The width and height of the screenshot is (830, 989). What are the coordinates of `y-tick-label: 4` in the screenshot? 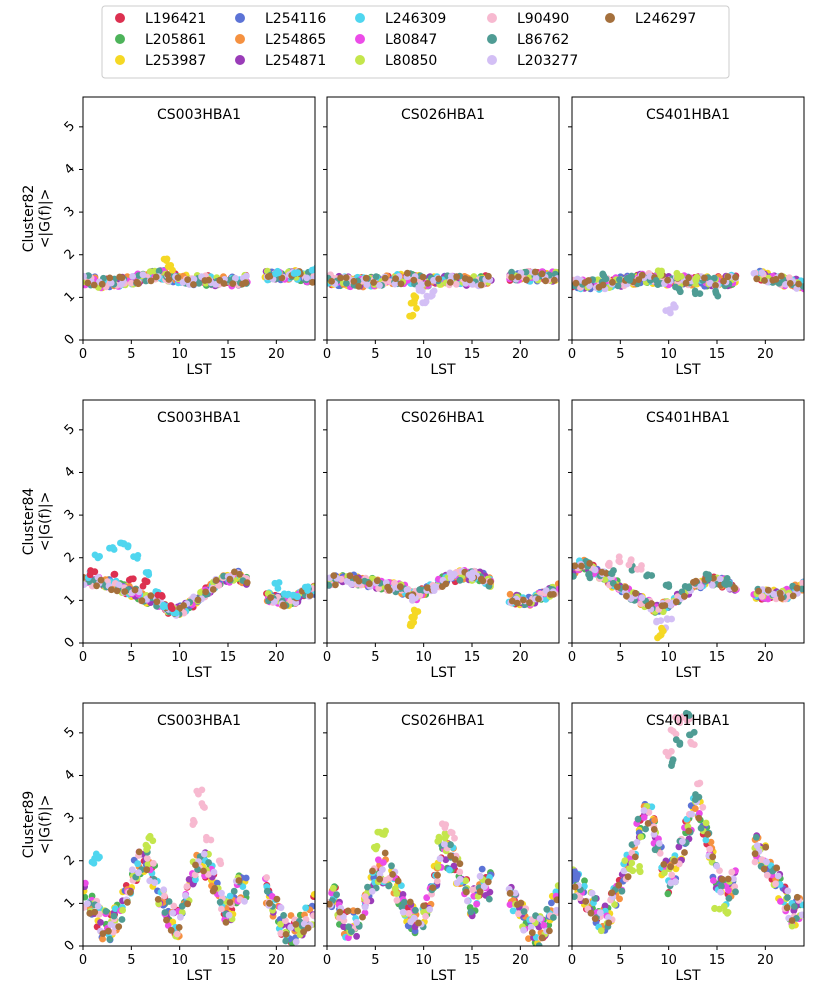 It's located at (70, 775).